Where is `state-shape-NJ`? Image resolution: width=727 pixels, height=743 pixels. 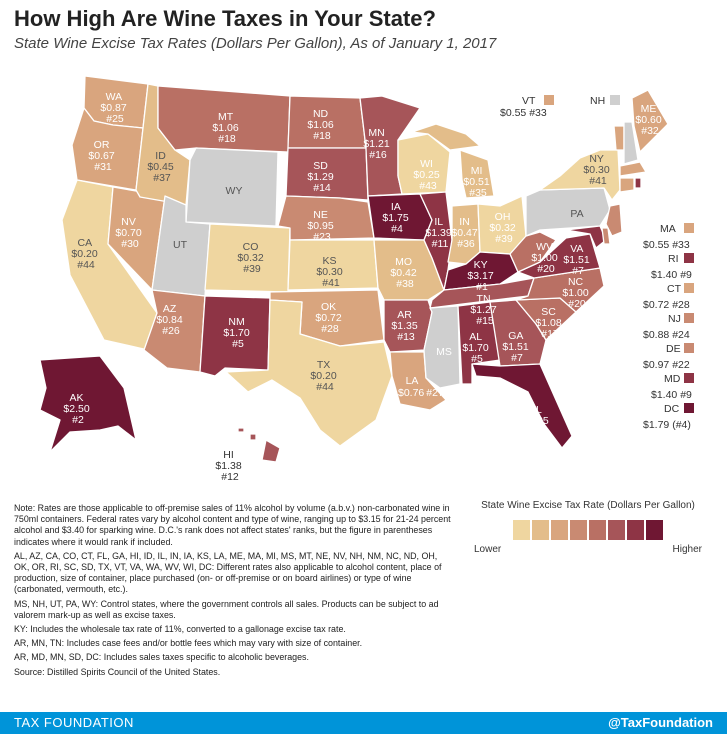 state-shape-NJ is located at coordinates (614, 220).